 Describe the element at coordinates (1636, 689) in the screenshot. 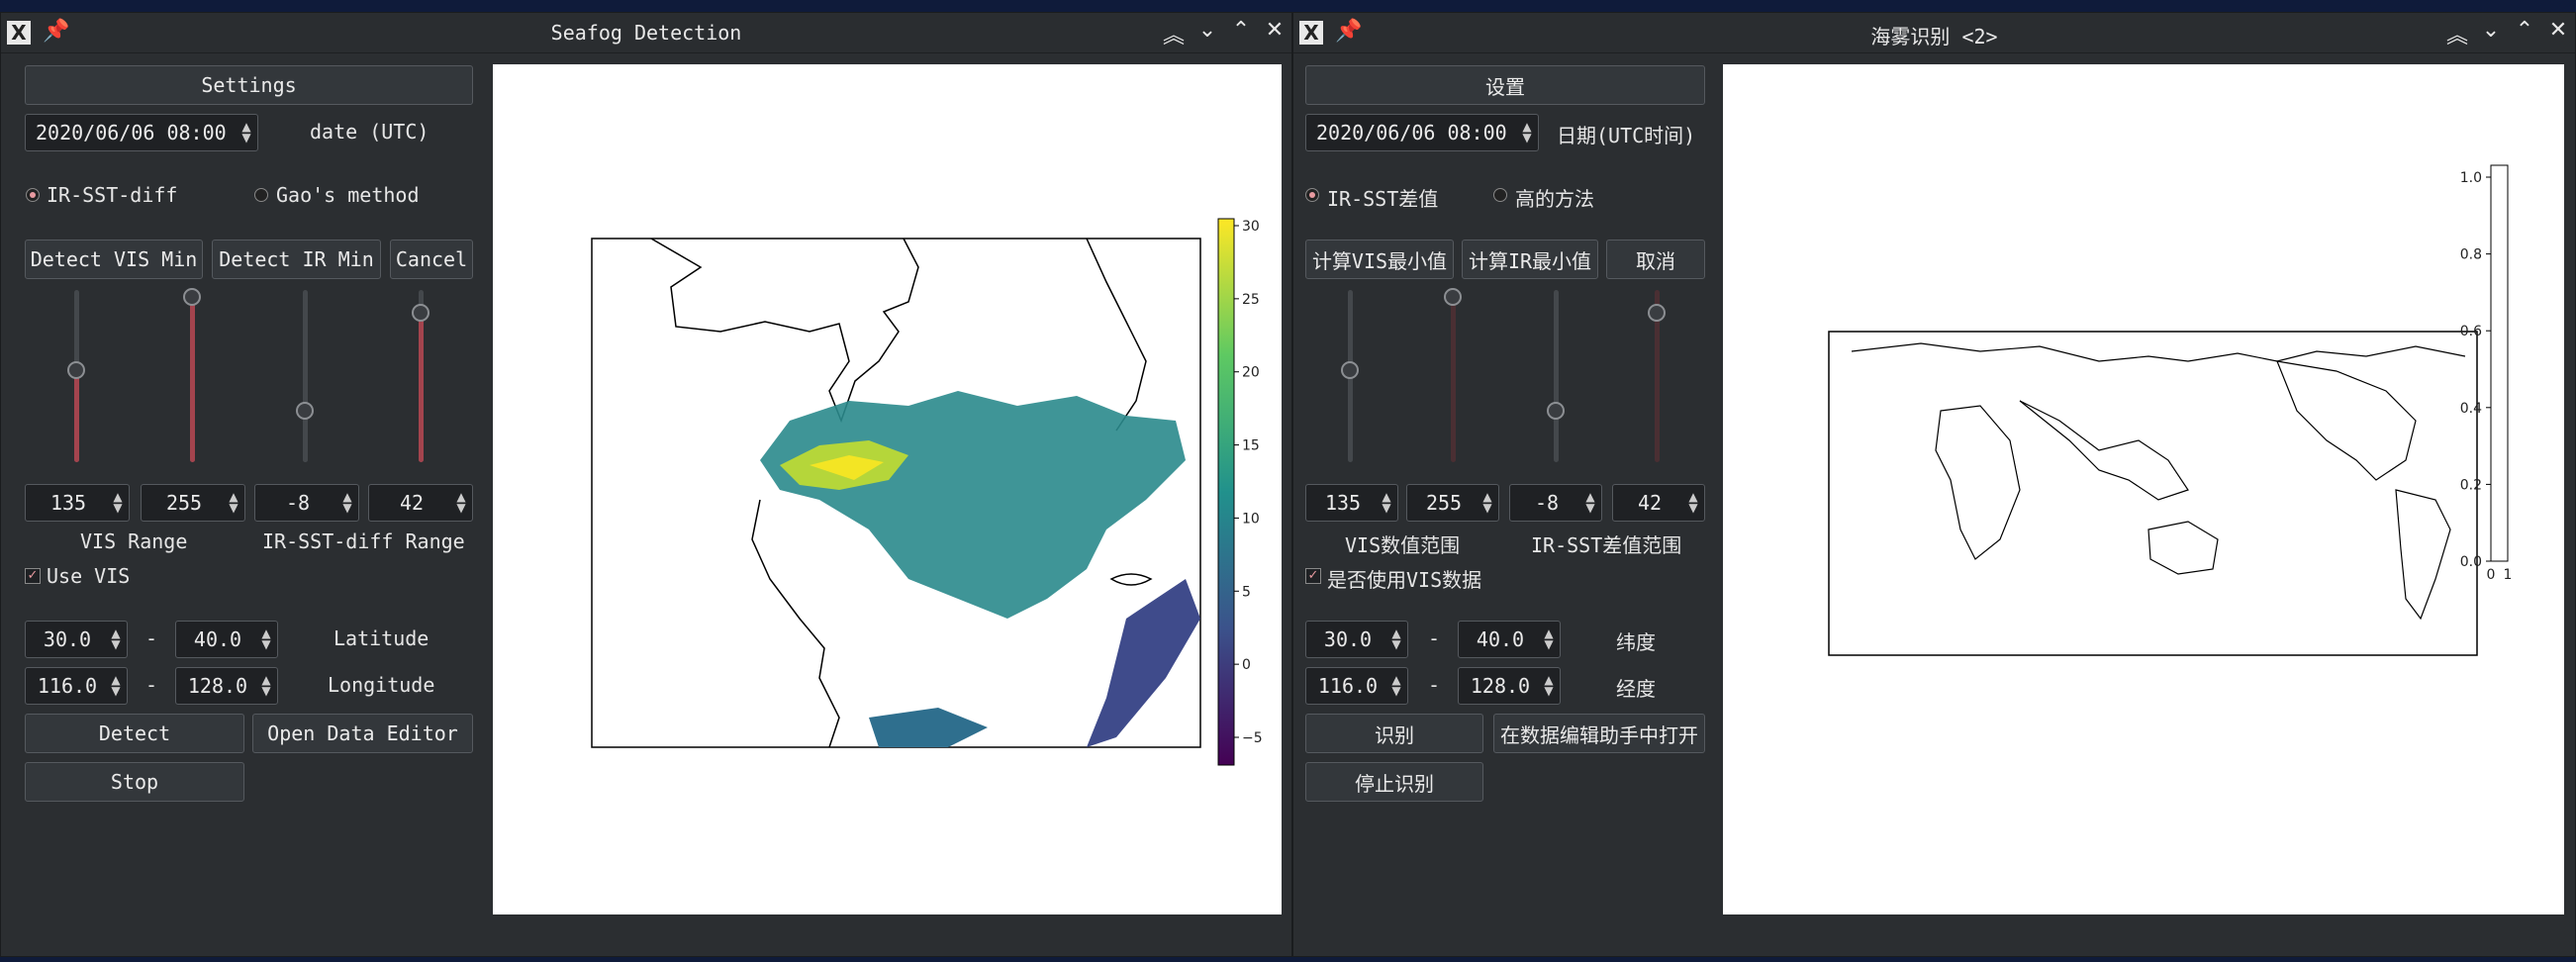

I see `longitude-label: 经度` at that location.